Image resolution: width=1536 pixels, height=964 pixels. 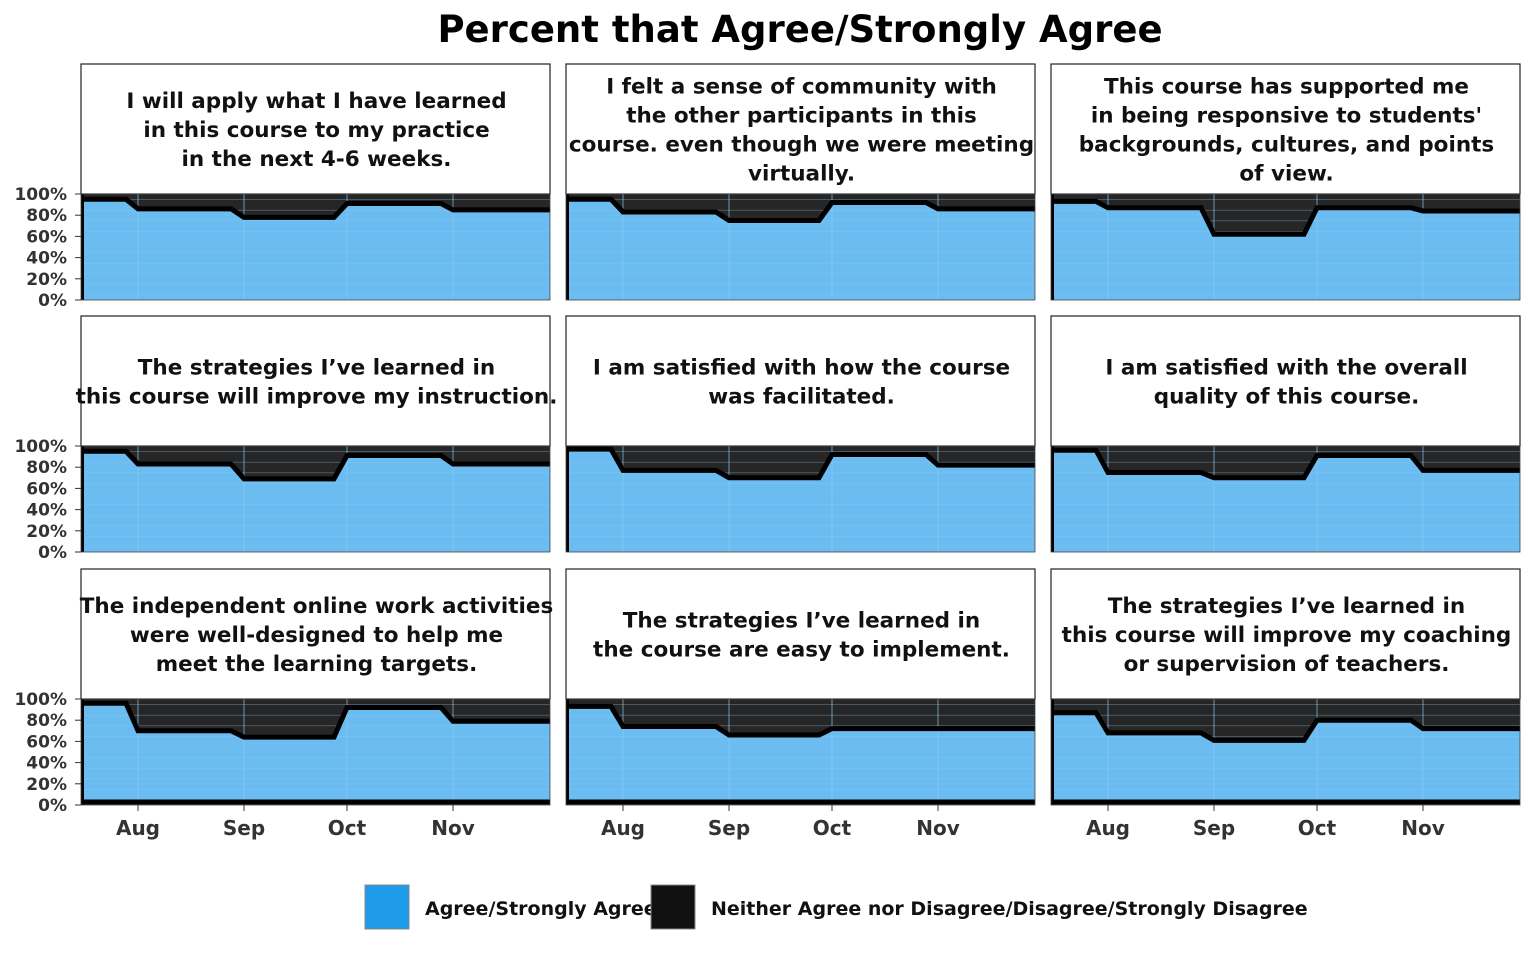 What do you see at coordinates (1287, 635) in the screenshot?
I see `panel-title-line: this course will improve my coaching` at bounding box center [1287, 635].